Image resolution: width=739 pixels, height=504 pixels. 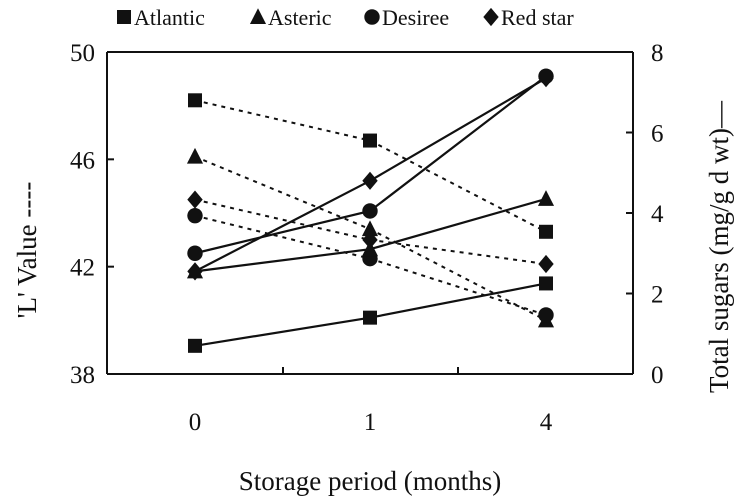 I want to click on y-left-tick-label: 42, so click(x=82, y=268).